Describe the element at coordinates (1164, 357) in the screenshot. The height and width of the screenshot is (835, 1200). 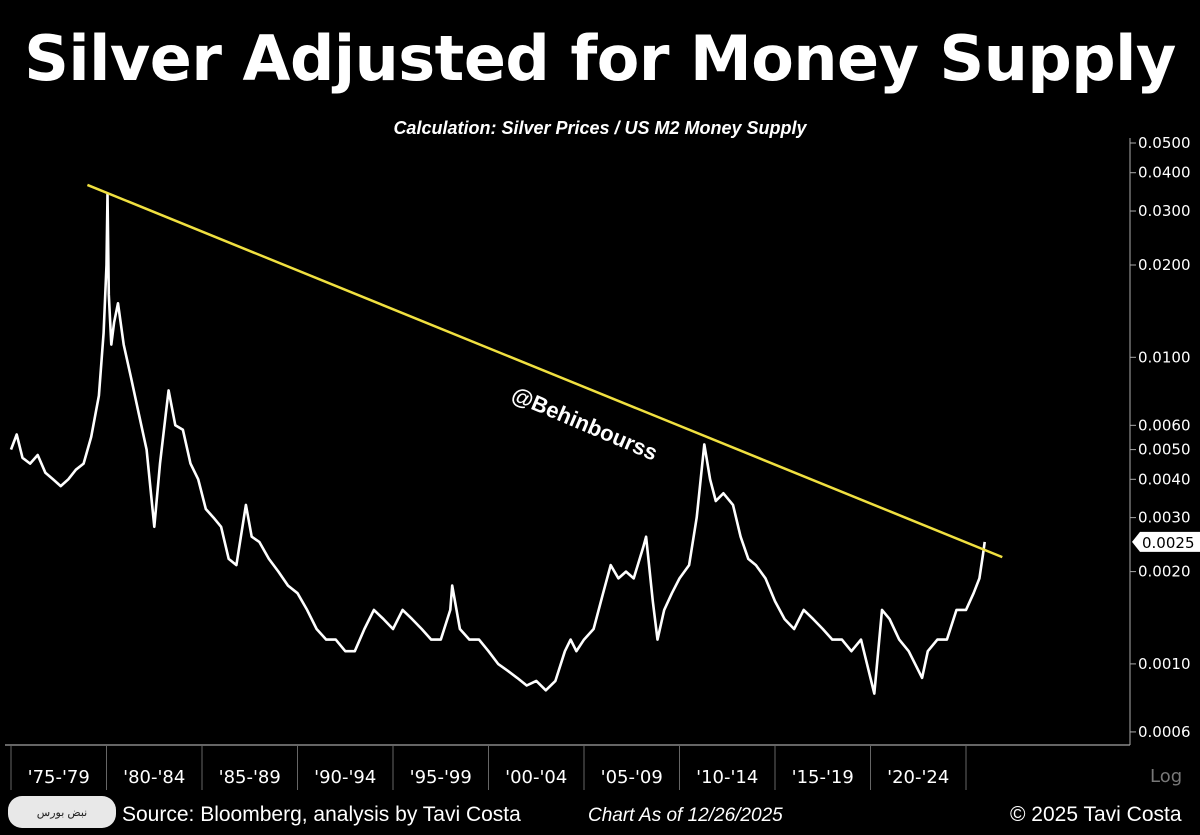
I see `y-tick-label: 0.0100` at that location.